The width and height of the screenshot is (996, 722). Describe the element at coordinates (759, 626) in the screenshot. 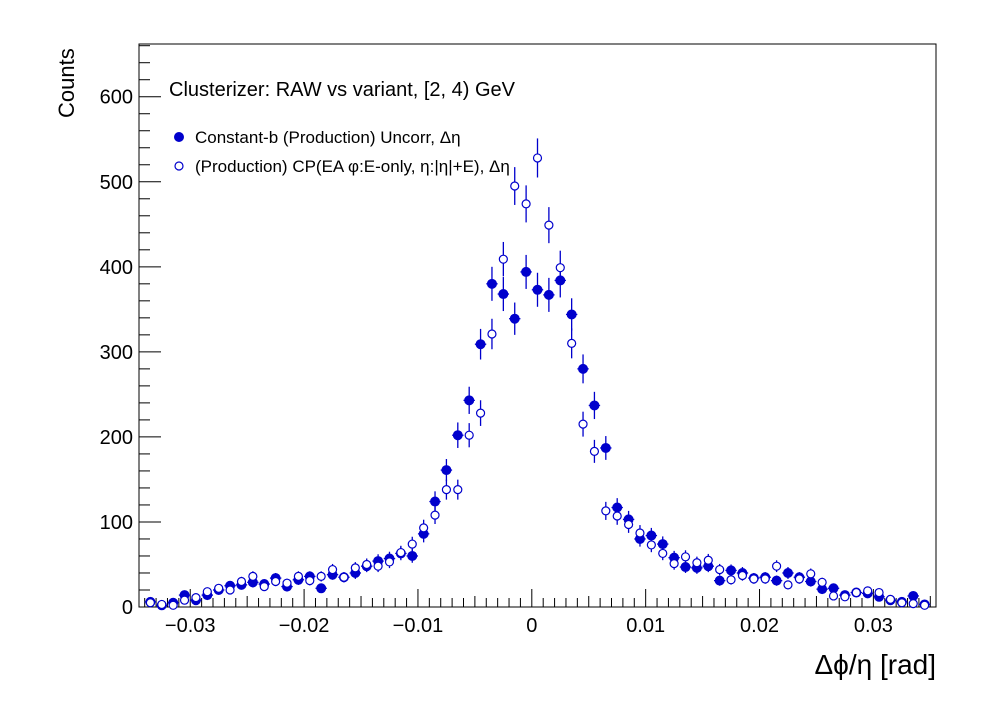

I see `x-tick-label: 0.02` at that location.